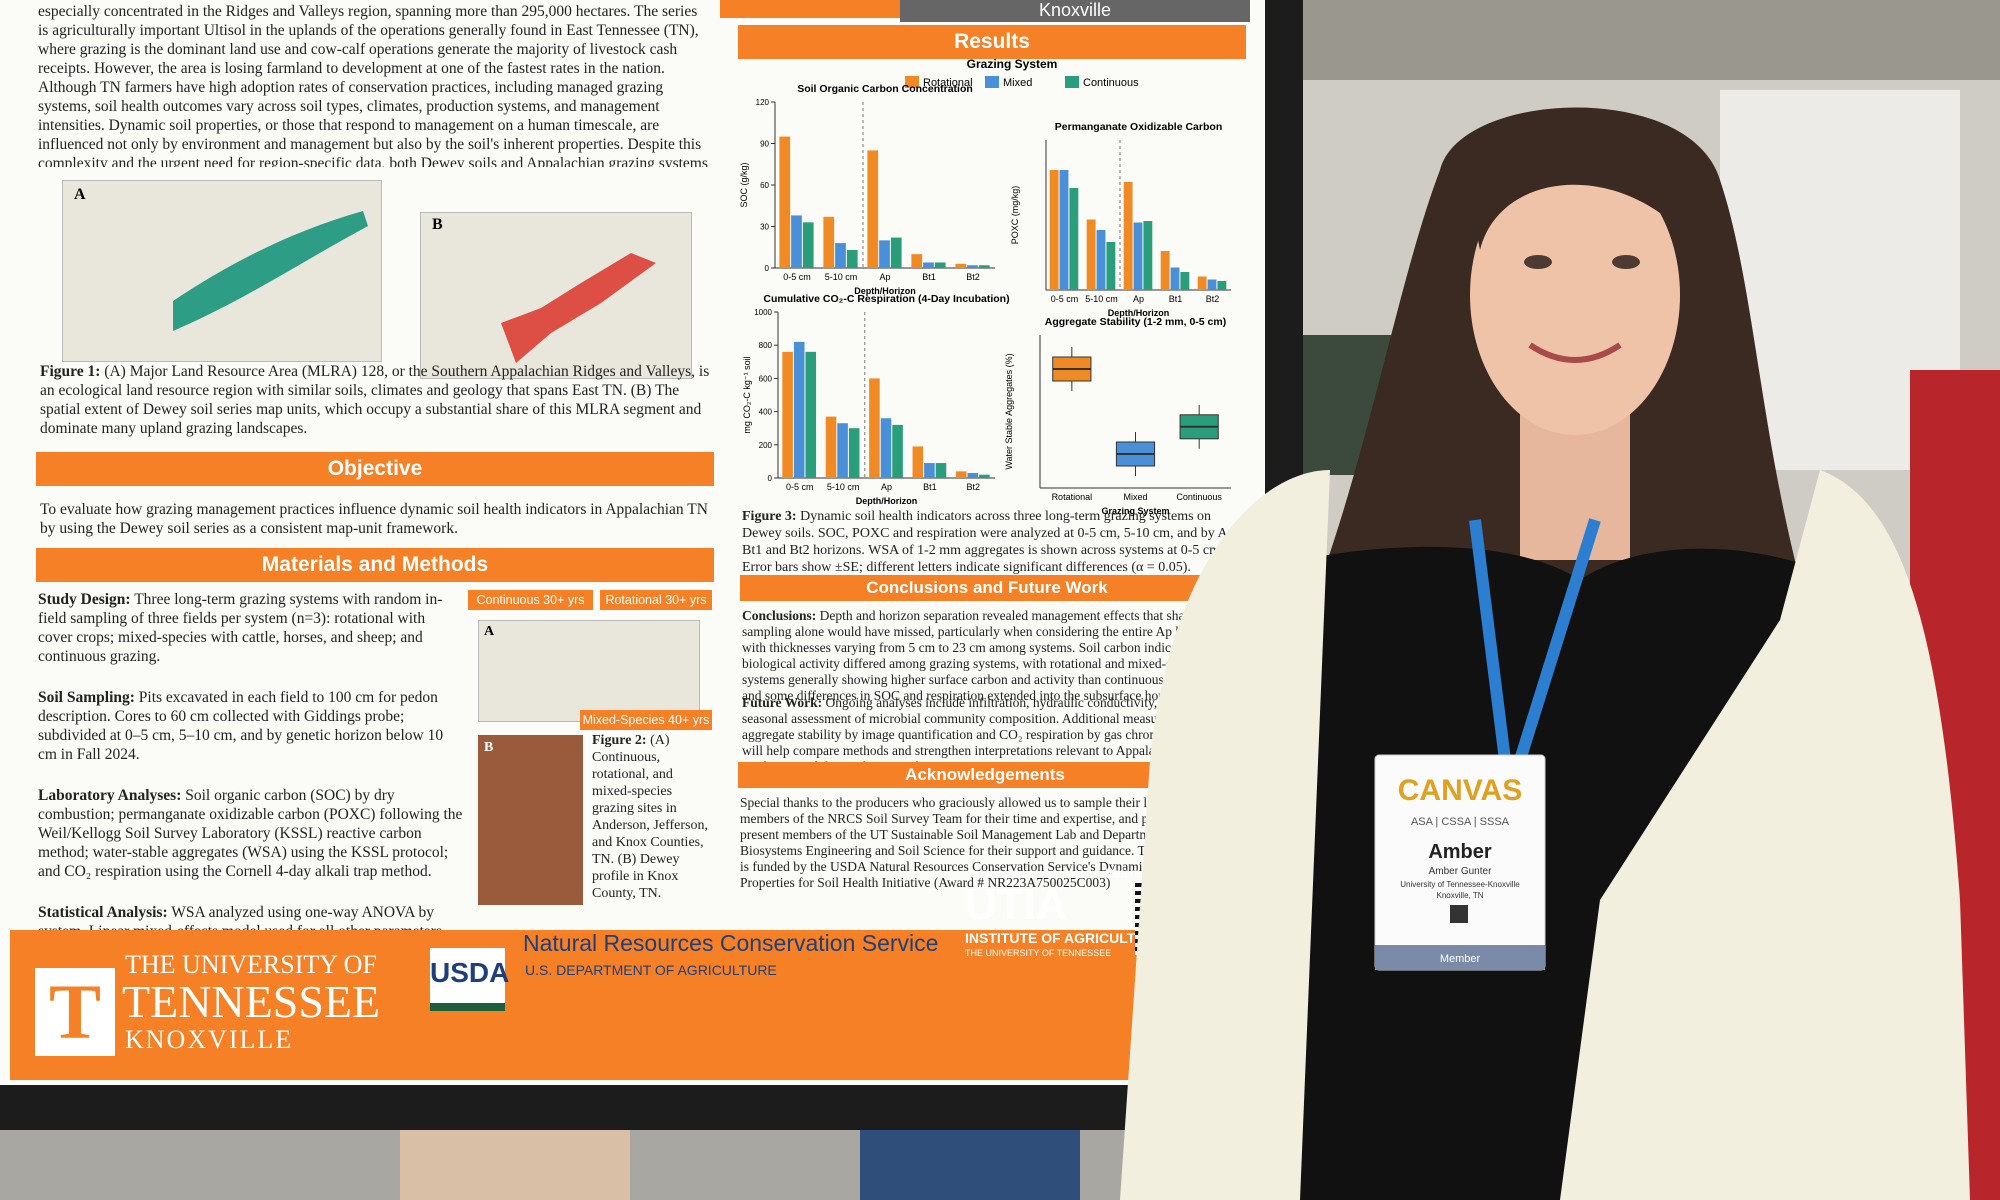  What do you see at coordinates (764, 185) in the screenshot?
I see `y-tick-label: 60` at bounding box center [764, 185].